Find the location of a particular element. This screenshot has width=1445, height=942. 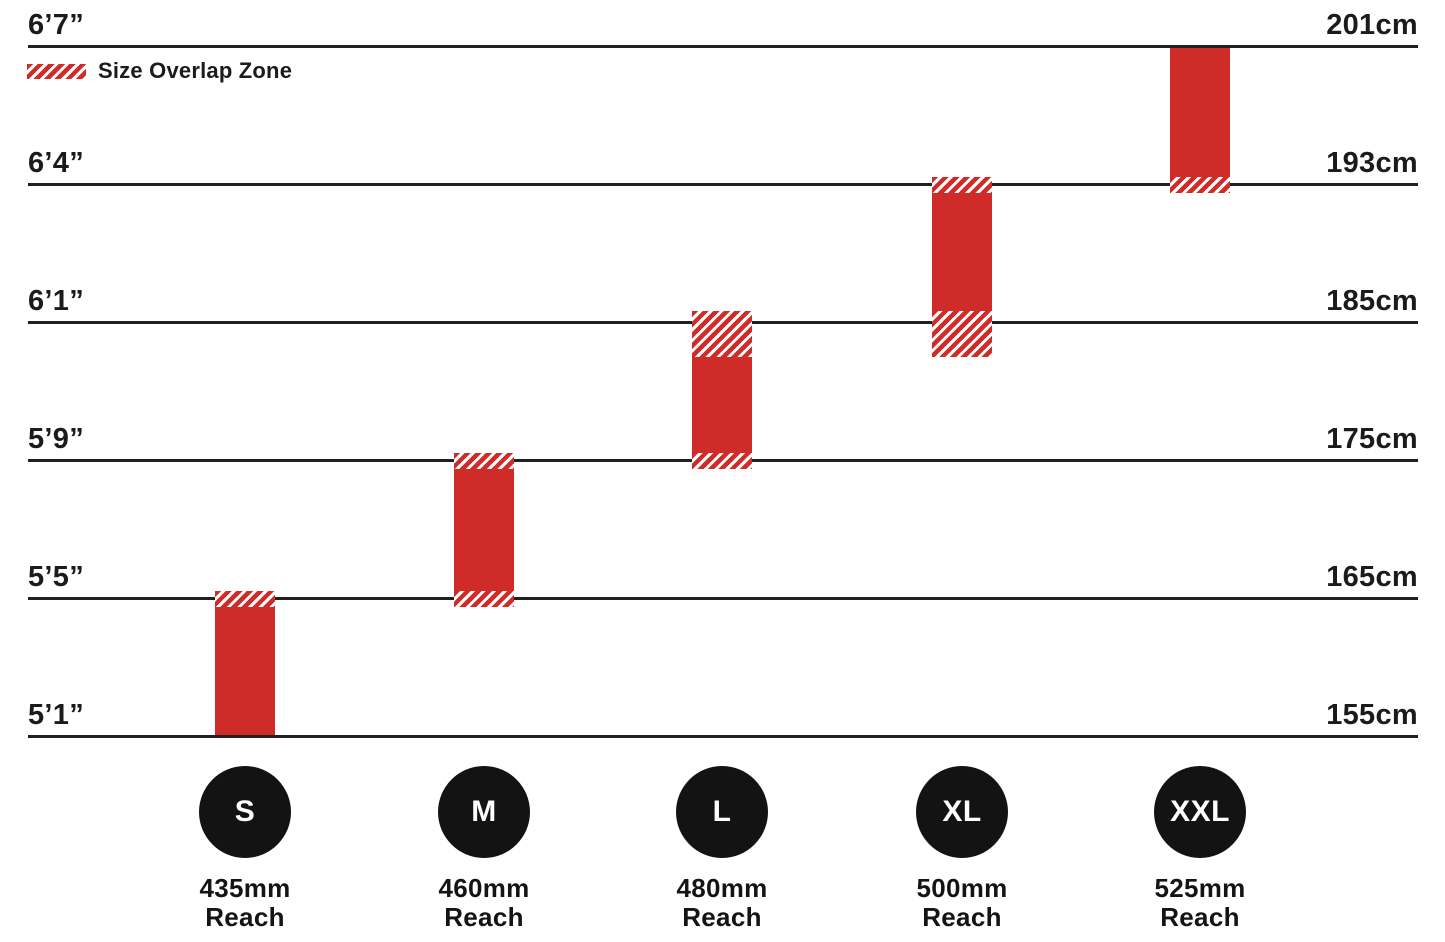

bar-S-range is located at coordinates (245, 671).